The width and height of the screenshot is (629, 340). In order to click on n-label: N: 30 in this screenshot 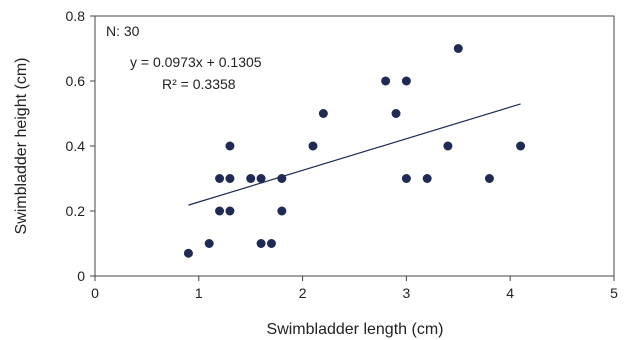, I will do `click(123, 31)`.